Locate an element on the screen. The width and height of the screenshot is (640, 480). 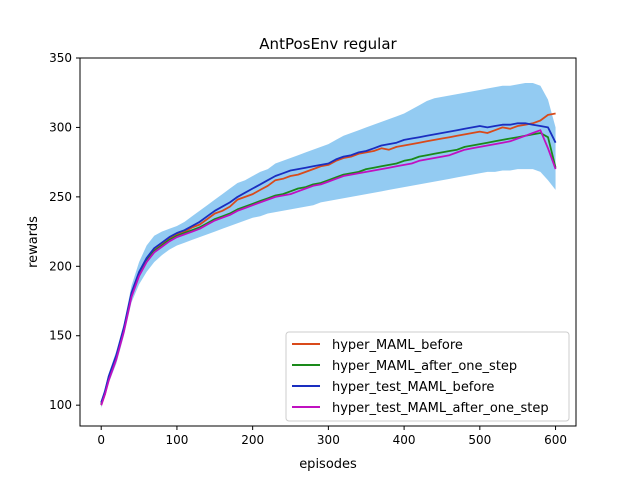
y-tick-label: 150 is located at coordinates (60, 336).